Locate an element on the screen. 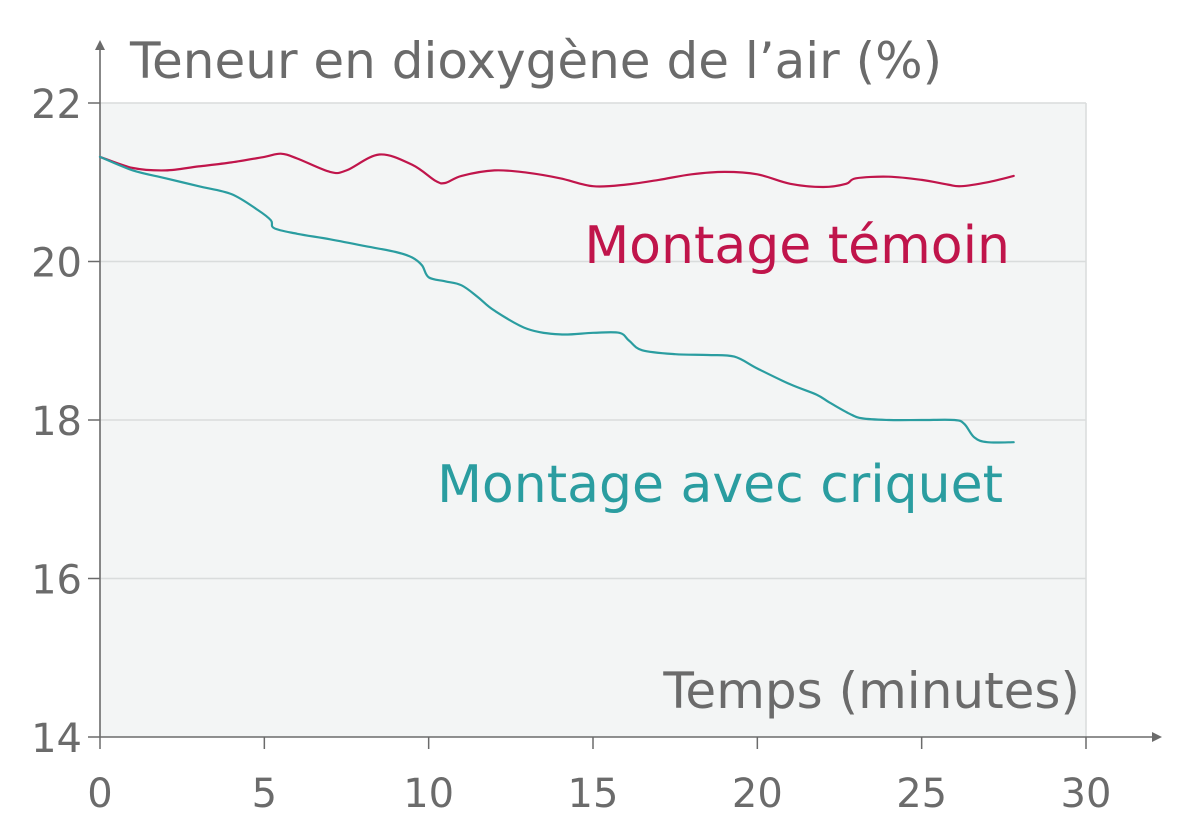  x-tick-label-30: 30 is located at coordinates (1086, 794).